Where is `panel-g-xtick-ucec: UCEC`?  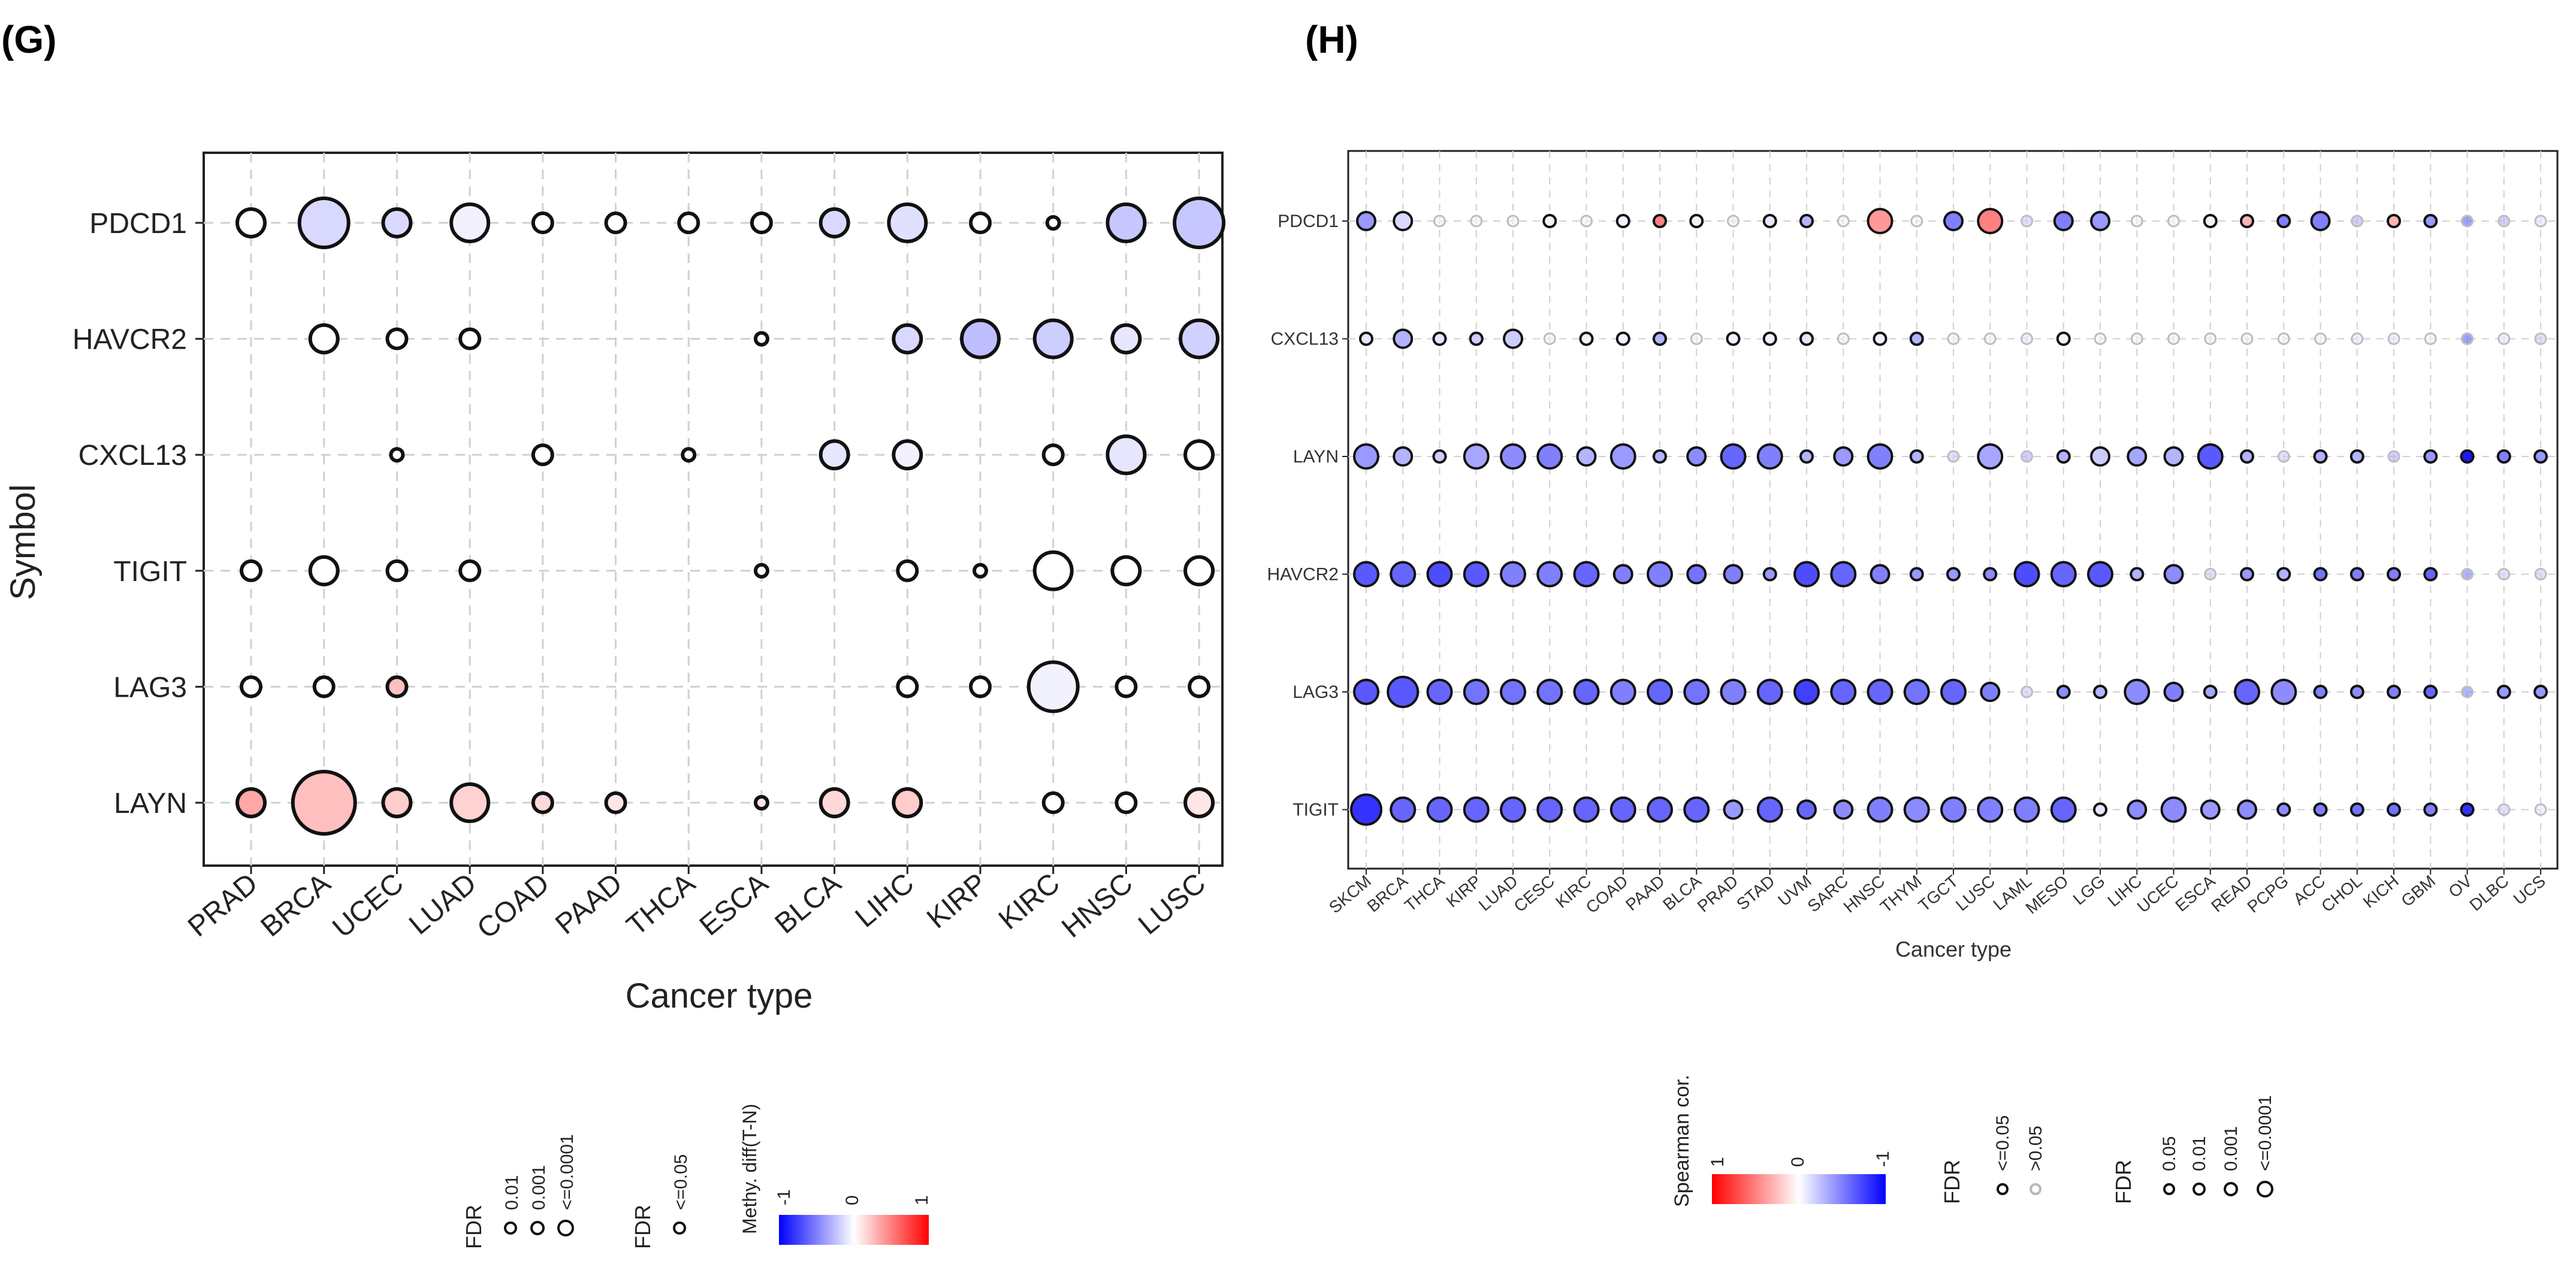
panel-g-xtick-ucec: UCEC is located at coordinates (368, 905).